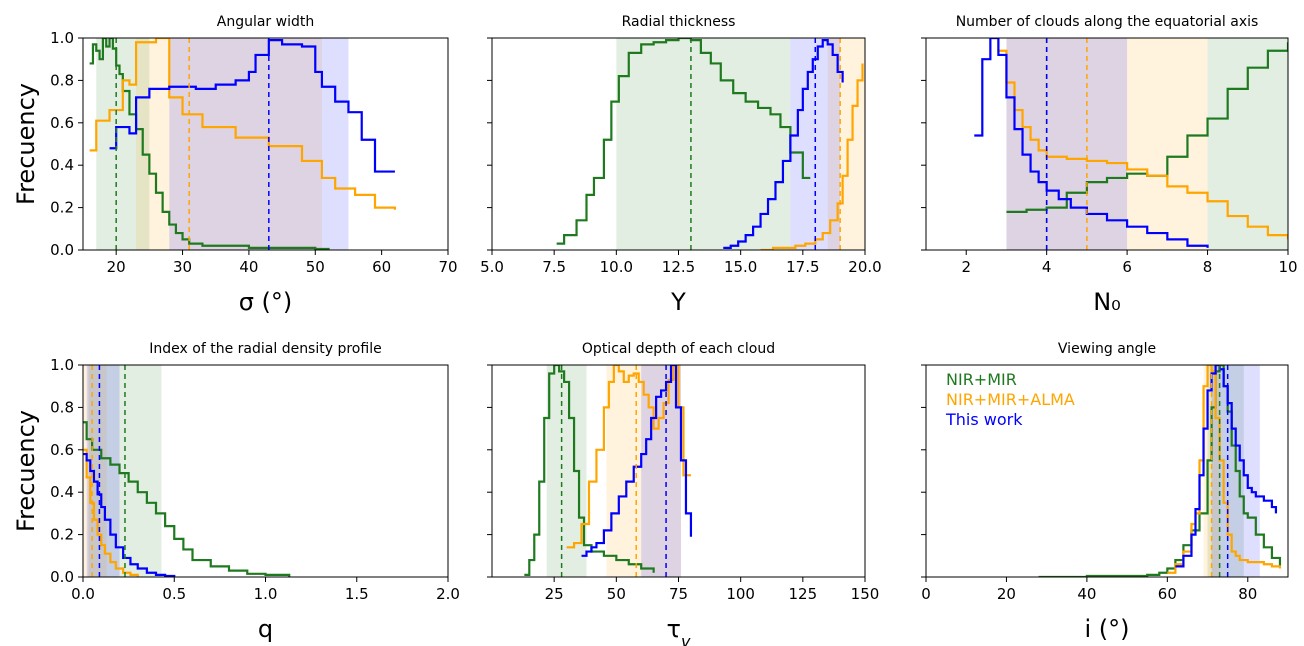 The width and height of the screenshot is (1304, 646). I want to click on x-axis-label: q, so click(265, 629).